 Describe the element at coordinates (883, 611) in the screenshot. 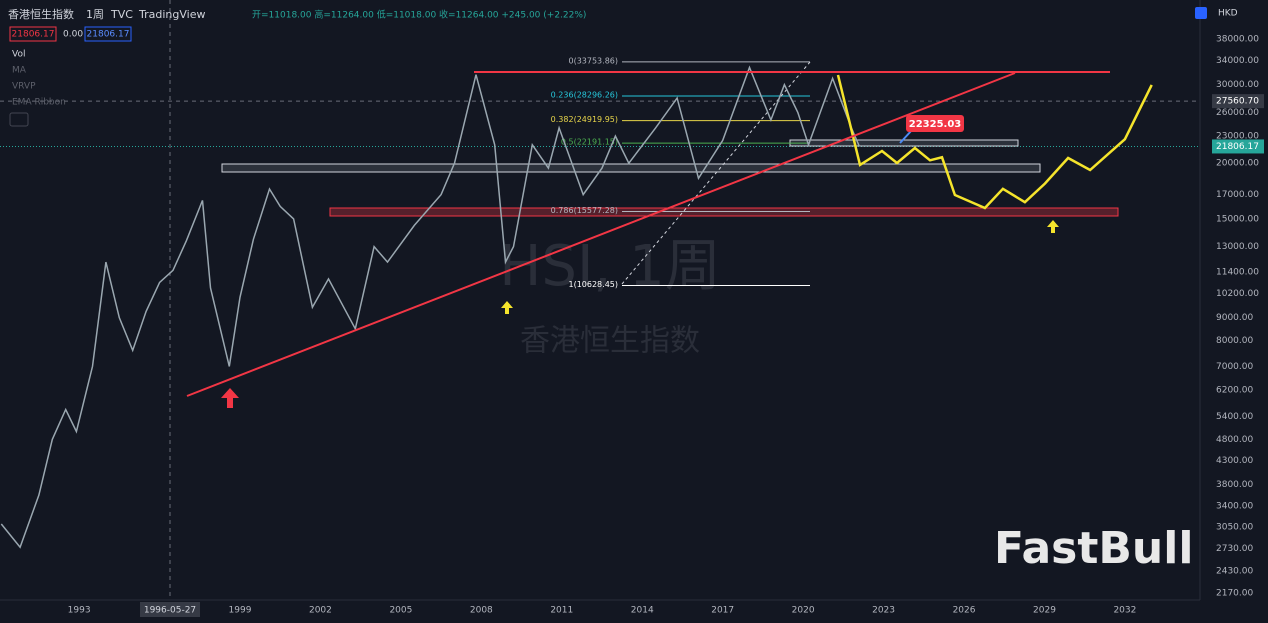

I see `x-tick-label: 2023` at that location.